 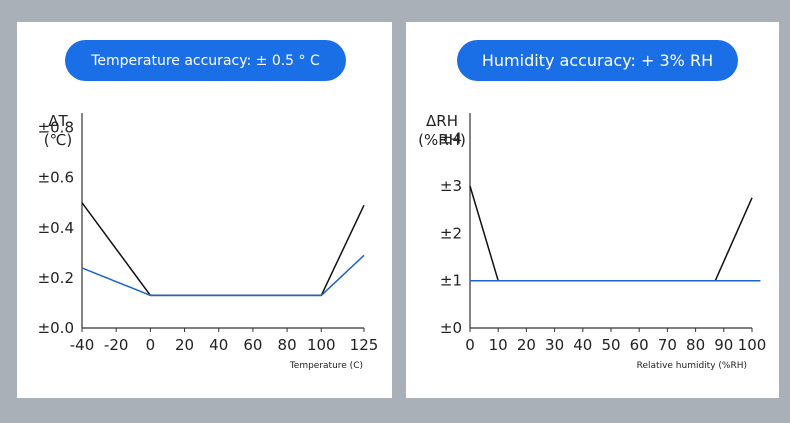 I want to click on humidity-title-badge: Humidity accuracy: + 3% RH, so click(x=597, y=60).